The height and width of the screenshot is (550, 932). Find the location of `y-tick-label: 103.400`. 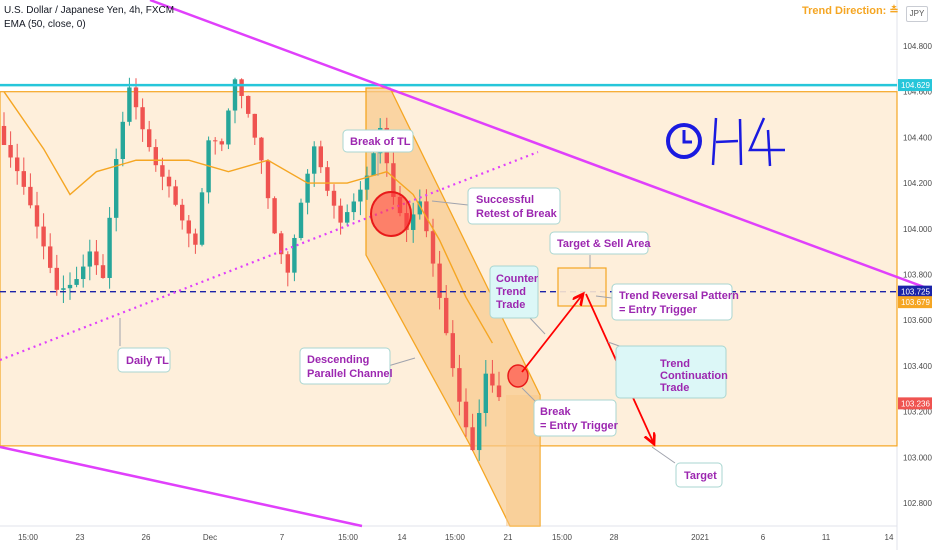

y-tick-label: 103.400 is located at coordinates (917, 366).